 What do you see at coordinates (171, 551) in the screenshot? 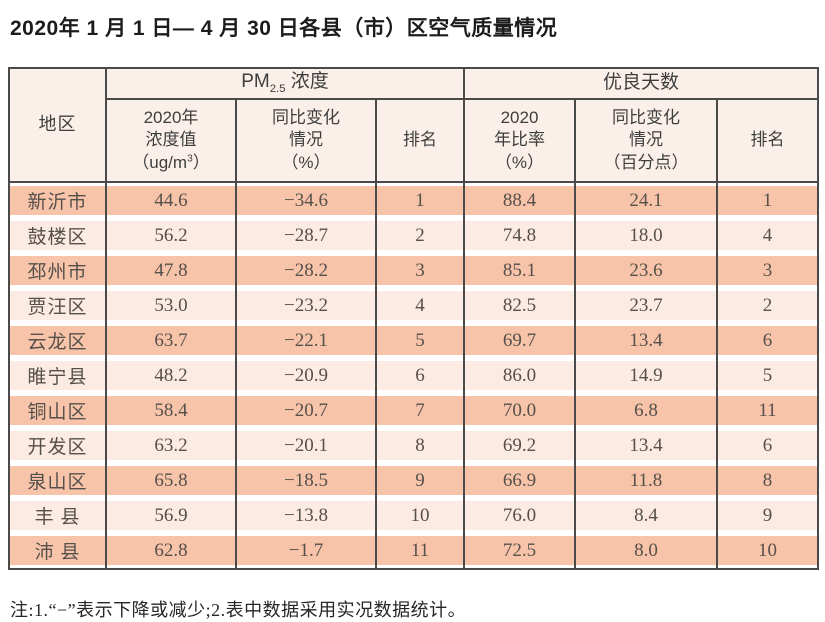
I see `value-cell: 62.8` at bounding box center [171, 551].